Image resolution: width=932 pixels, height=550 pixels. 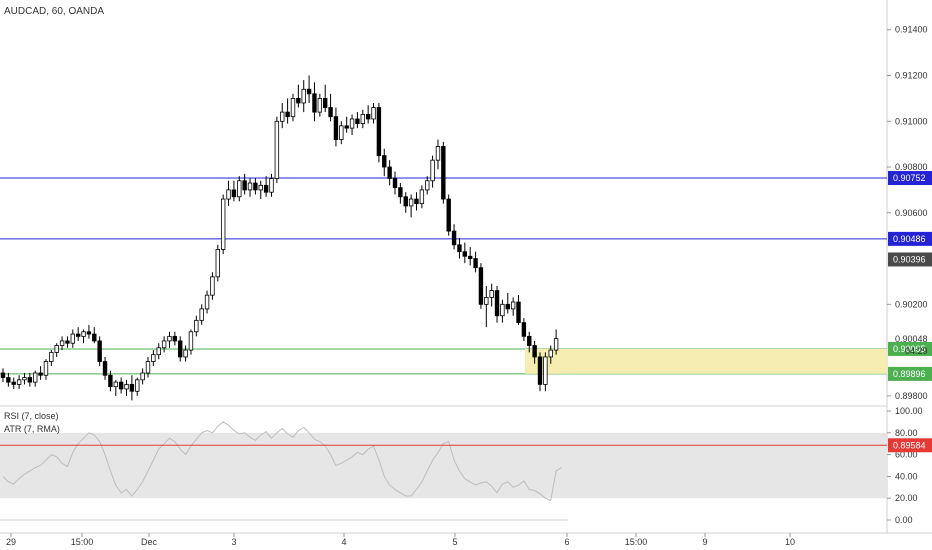 What do you see at coordinates (149, 542) in the screenshot?
I see `time-tick-label: Dec` at bounding box center [149, 542].